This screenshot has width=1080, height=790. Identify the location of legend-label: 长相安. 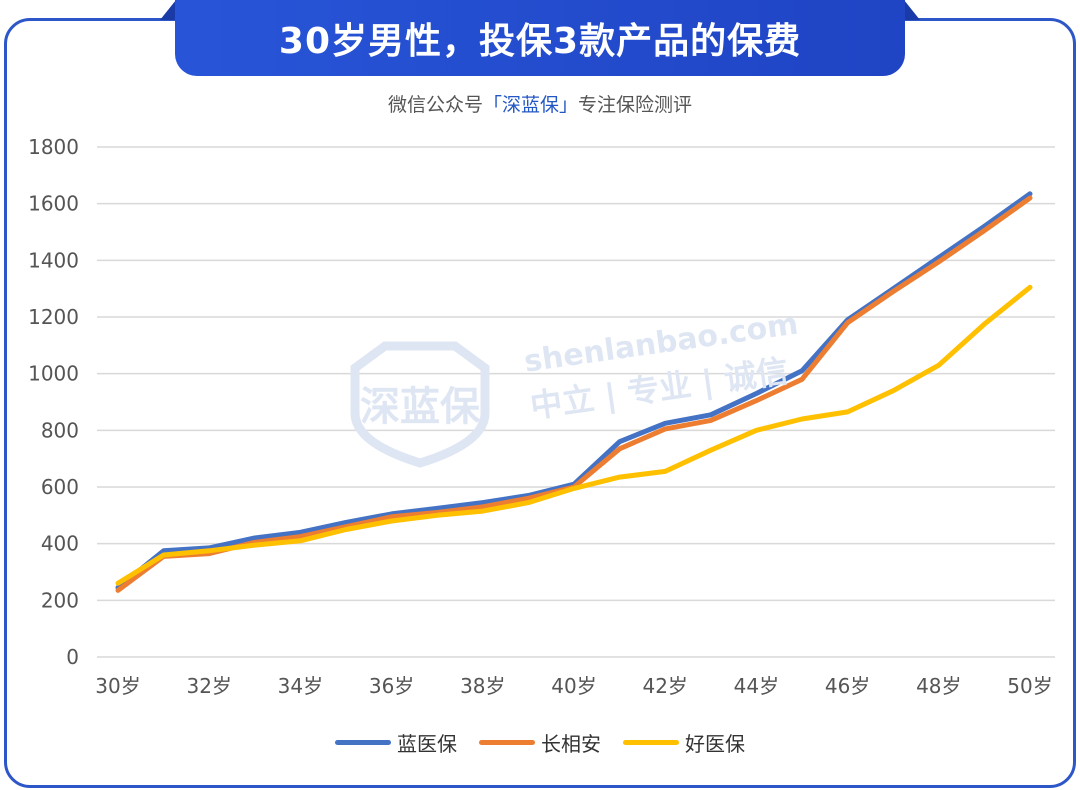
(571, 744).